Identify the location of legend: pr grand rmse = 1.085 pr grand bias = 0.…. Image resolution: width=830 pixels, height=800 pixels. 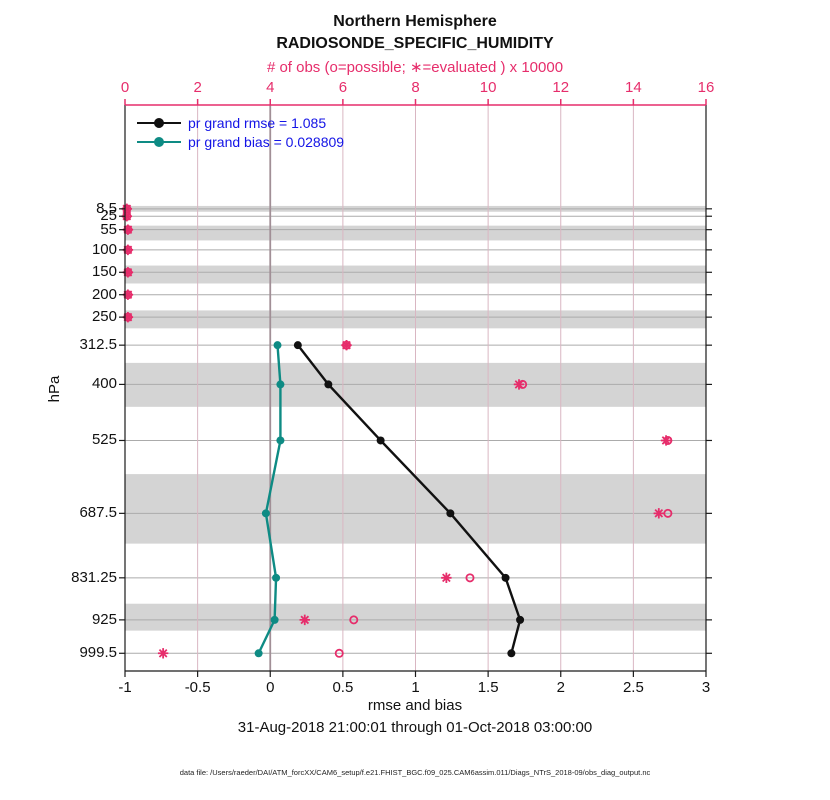
(240, 132).